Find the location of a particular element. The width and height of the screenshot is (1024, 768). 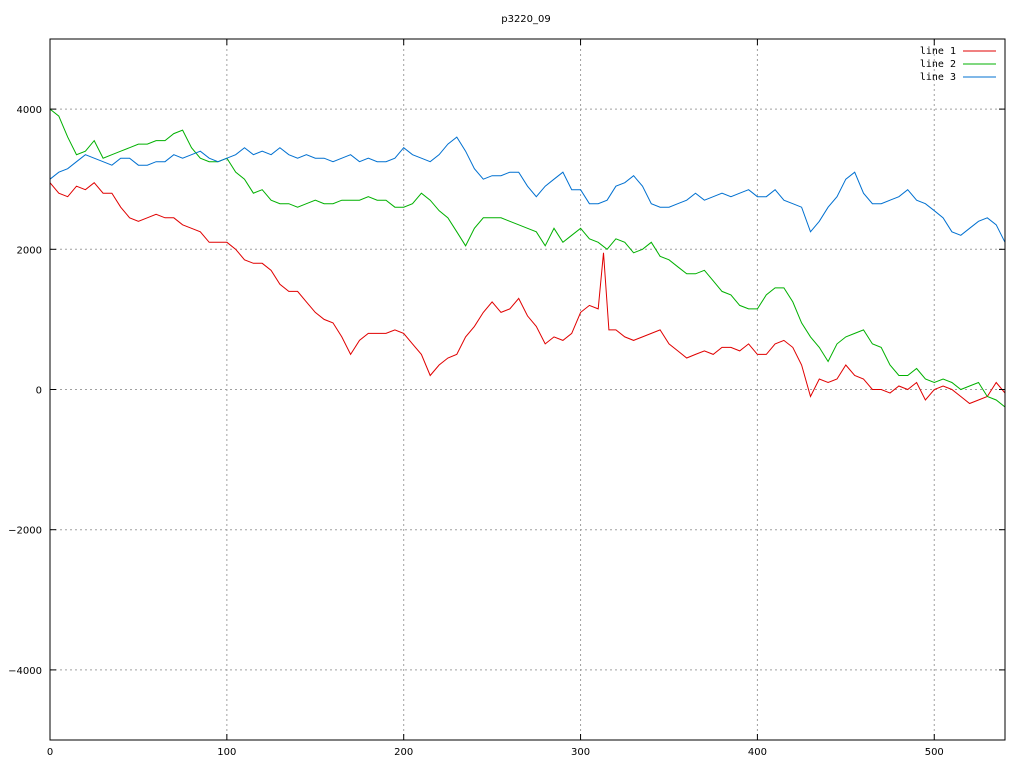

chart-title: p3220_09 is located at coordinates (526, 19).